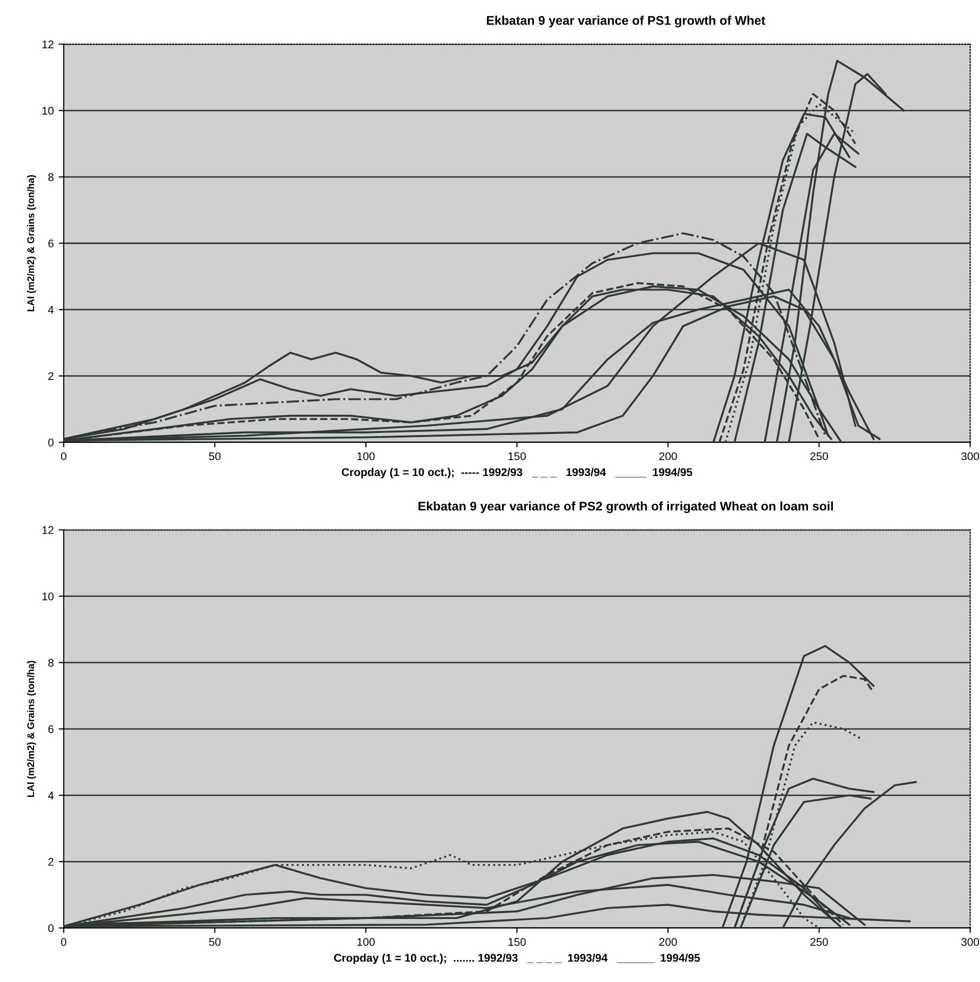  What do you see at coordinates (517, 473) in the screenshot?
I see `x-axis-title: Cropday (1 = 10 oct.); ----- 1992/93 _ _ _ 1993/94 _____ 1994/95` at bounding box center [517, 473].